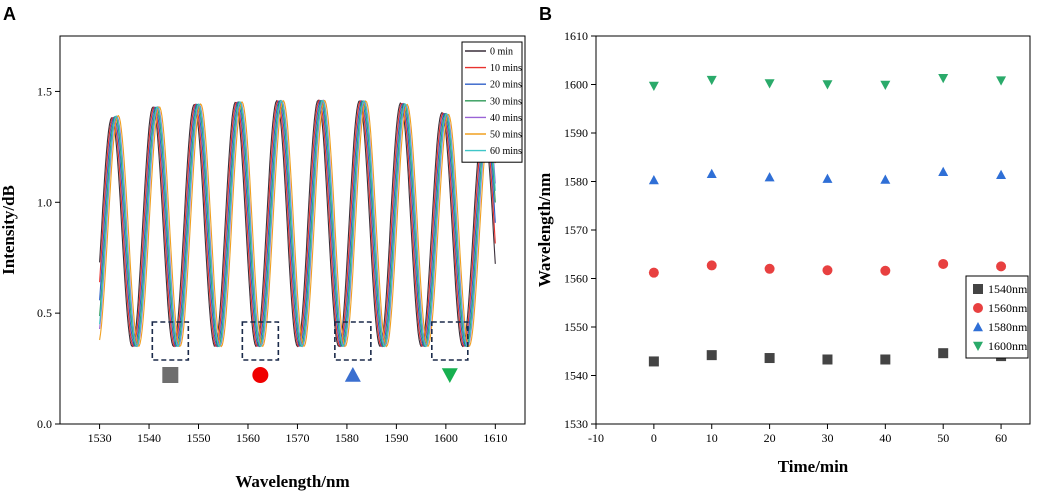  Describe the element at coordinates (100, 438) in the screenshot. I see `x-tick-label: 1530` at that location.